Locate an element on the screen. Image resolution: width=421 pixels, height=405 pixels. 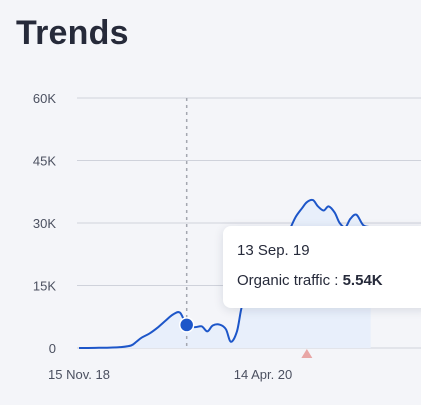
y-tick-label: 30K is located at coordinates (44, 223).